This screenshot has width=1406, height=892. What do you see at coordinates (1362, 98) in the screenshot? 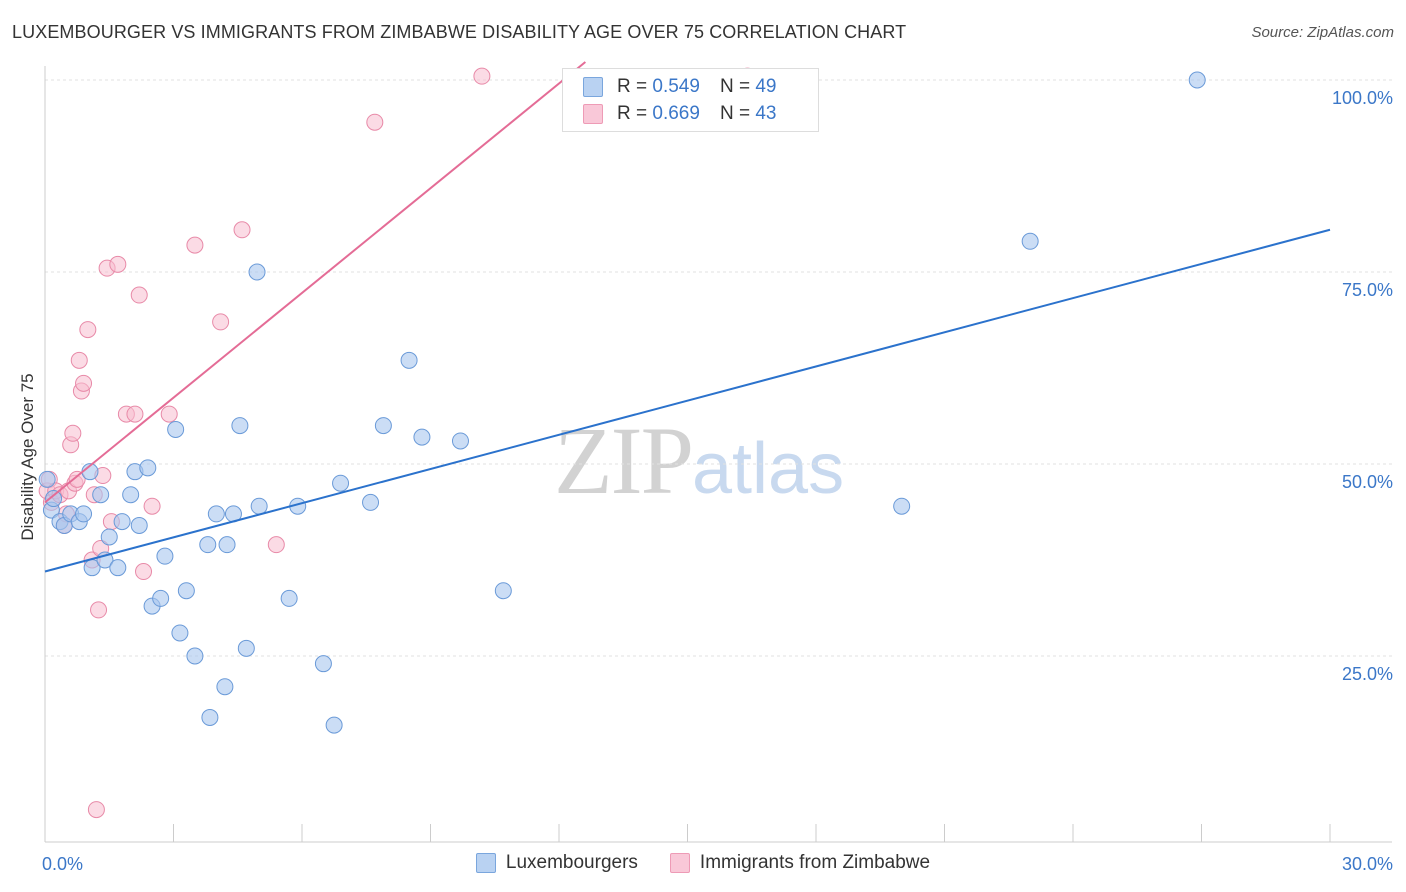
I see `y-tick-label: 100.0%` at bounding box center [1362, 98].